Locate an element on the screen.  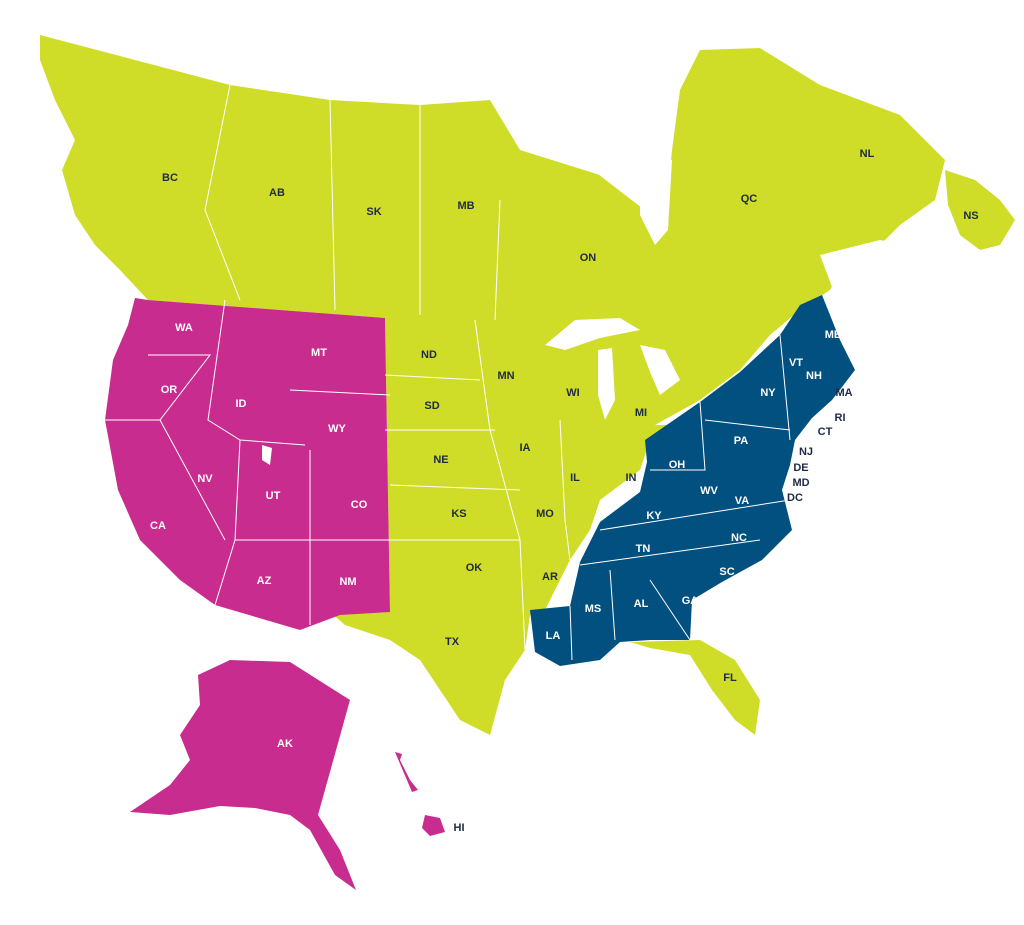
label-nd: ND is located at coordinates (429, 355).